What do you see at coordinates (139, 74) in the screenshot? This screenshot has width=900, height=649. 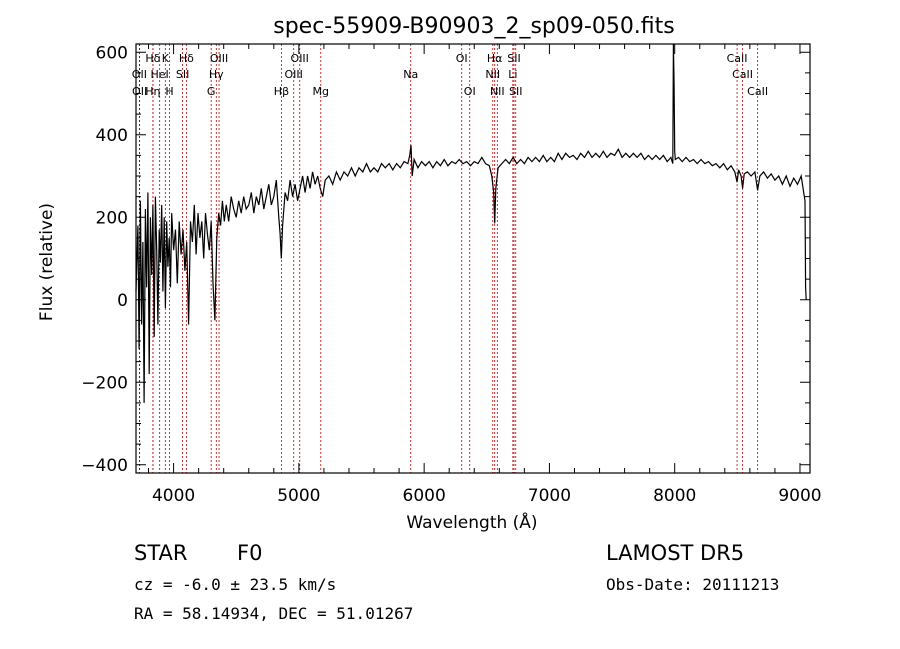 I see `spectral-line-label: OII` at bounding box center [139, 74].